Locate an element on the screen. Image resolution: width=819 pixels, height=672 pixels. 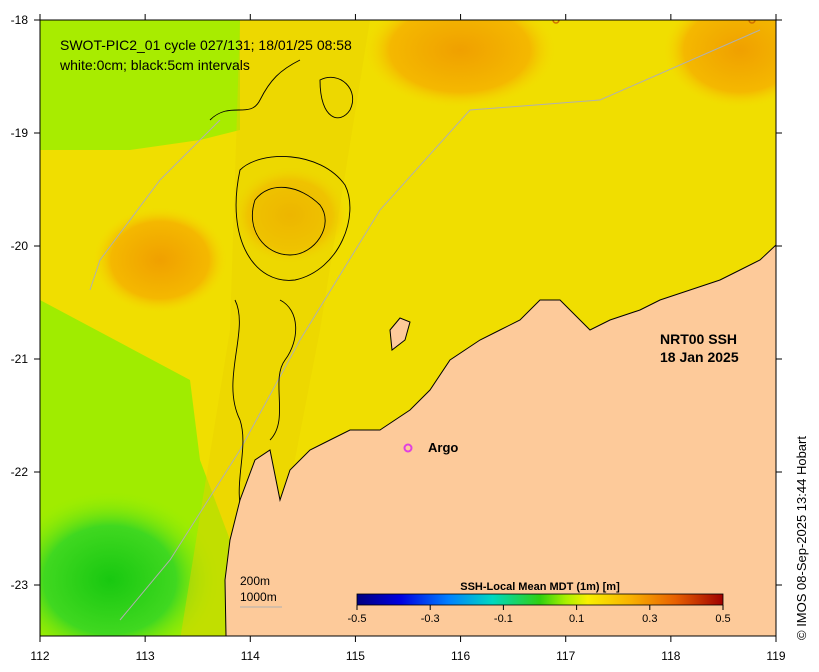
colorbar-tick-label: 0.1 is located at coordinates (576, 619).